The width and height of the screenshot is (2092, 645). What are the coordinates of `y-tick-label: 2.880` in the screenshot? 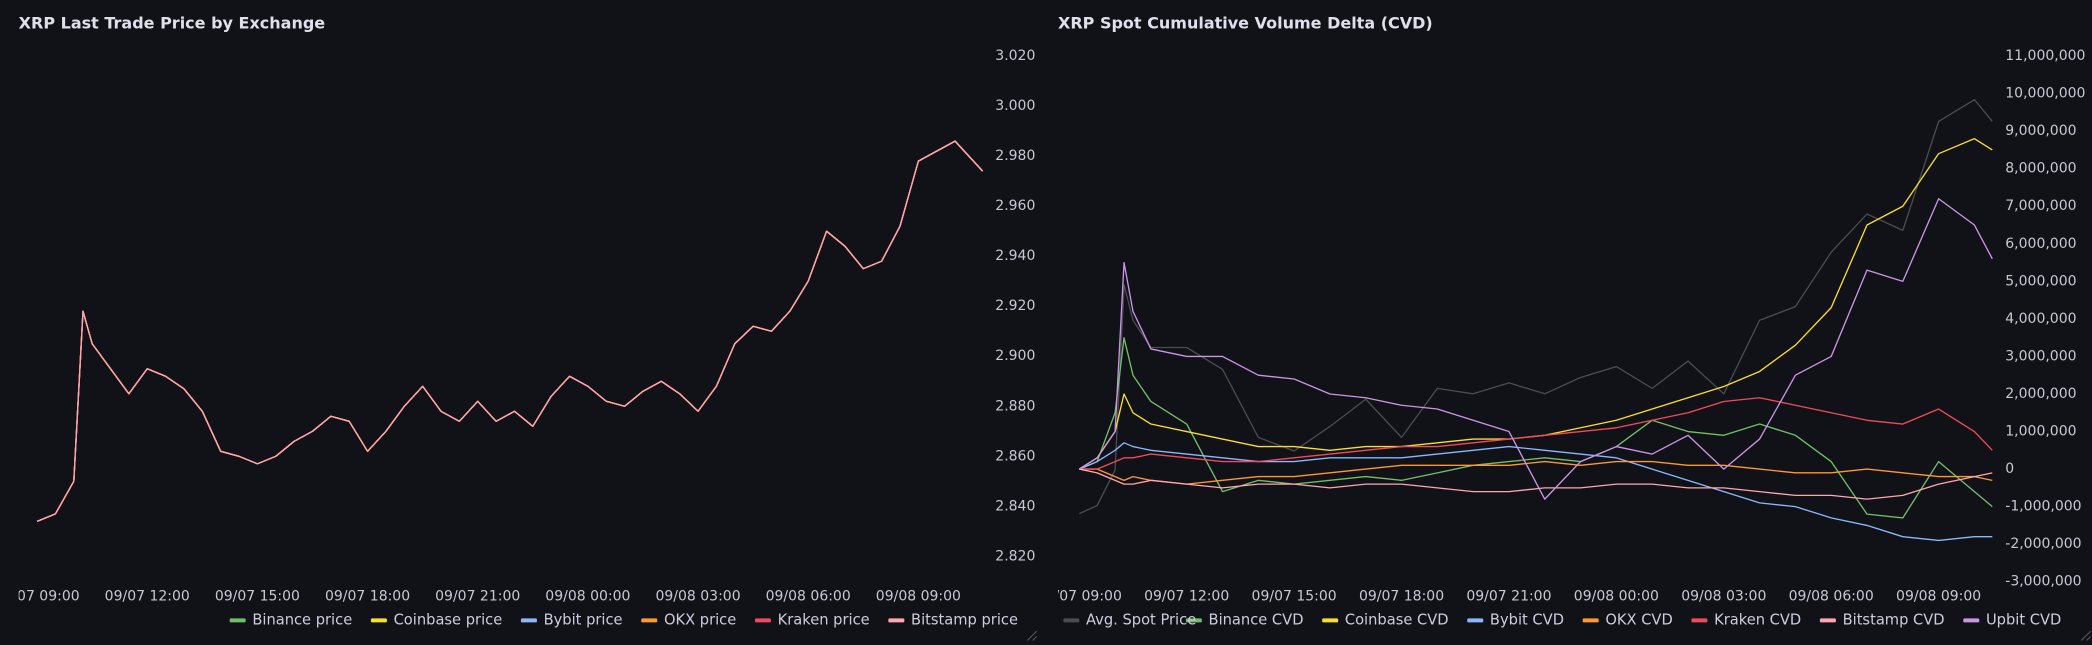 It's located at (1015, 406).